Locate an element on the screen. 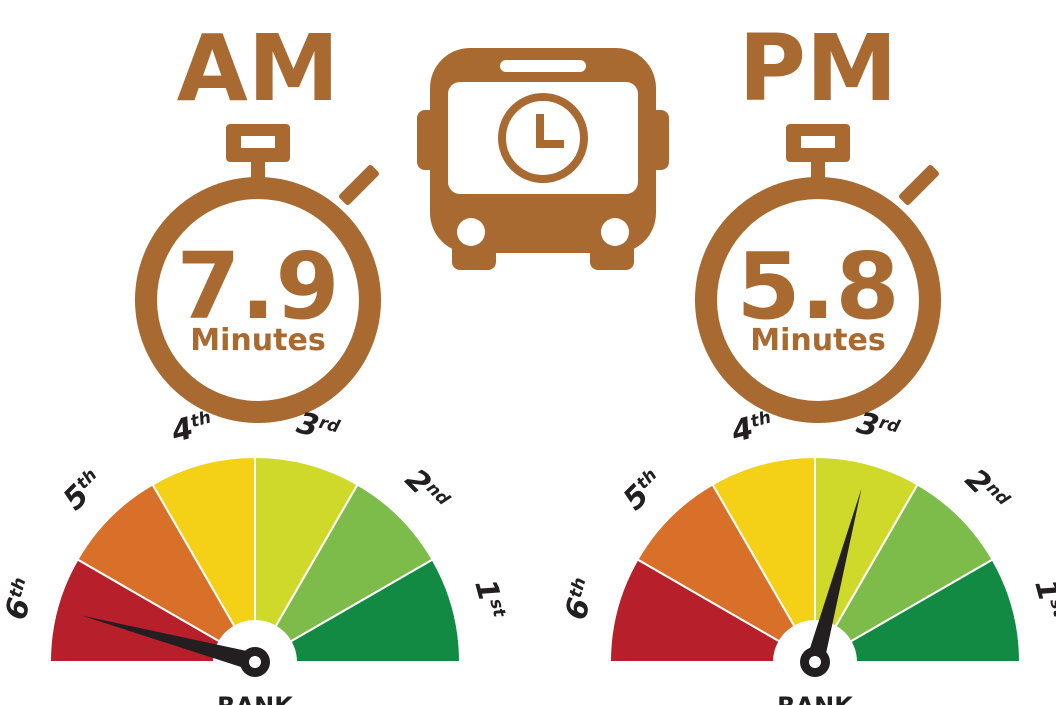 Image resolution: width=1056 pixels, height=705 pixels. time-value: 5.8 is located at coordinates (818, 286).